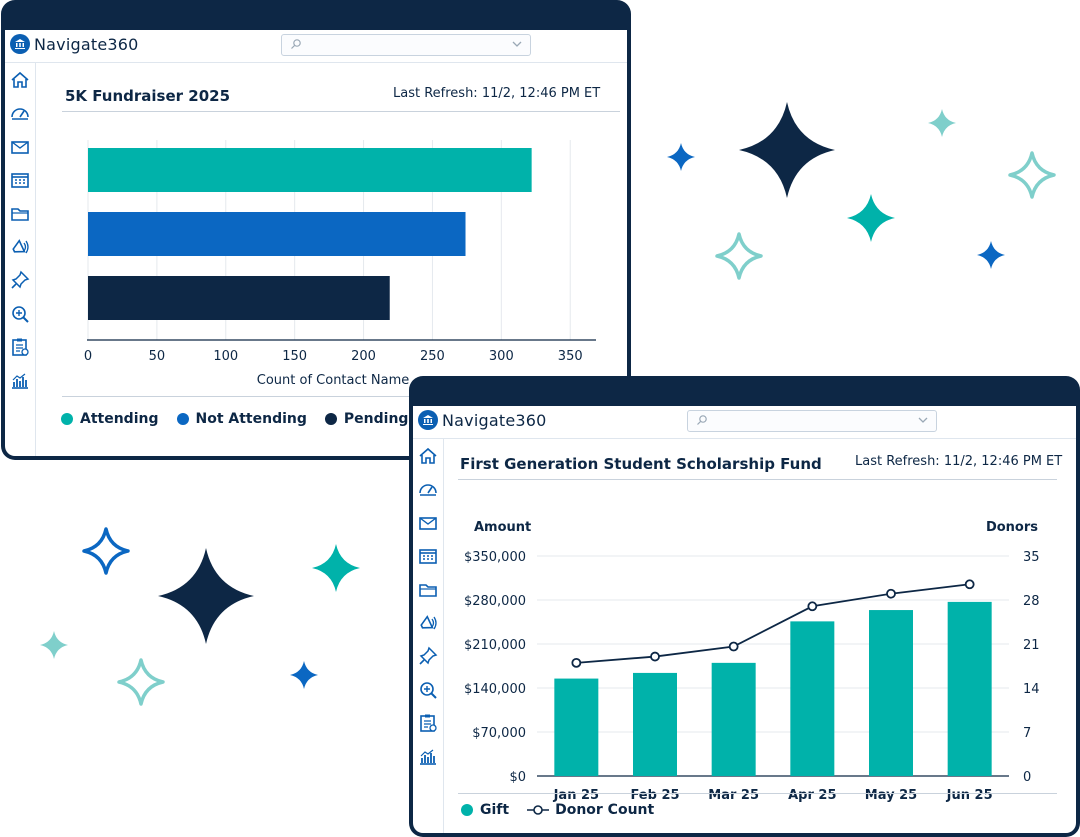  What do you see at coordinates (576, 795) in the screenshot?
I see `x-tick-label: Jan 25` at bounding box center [576, 795].